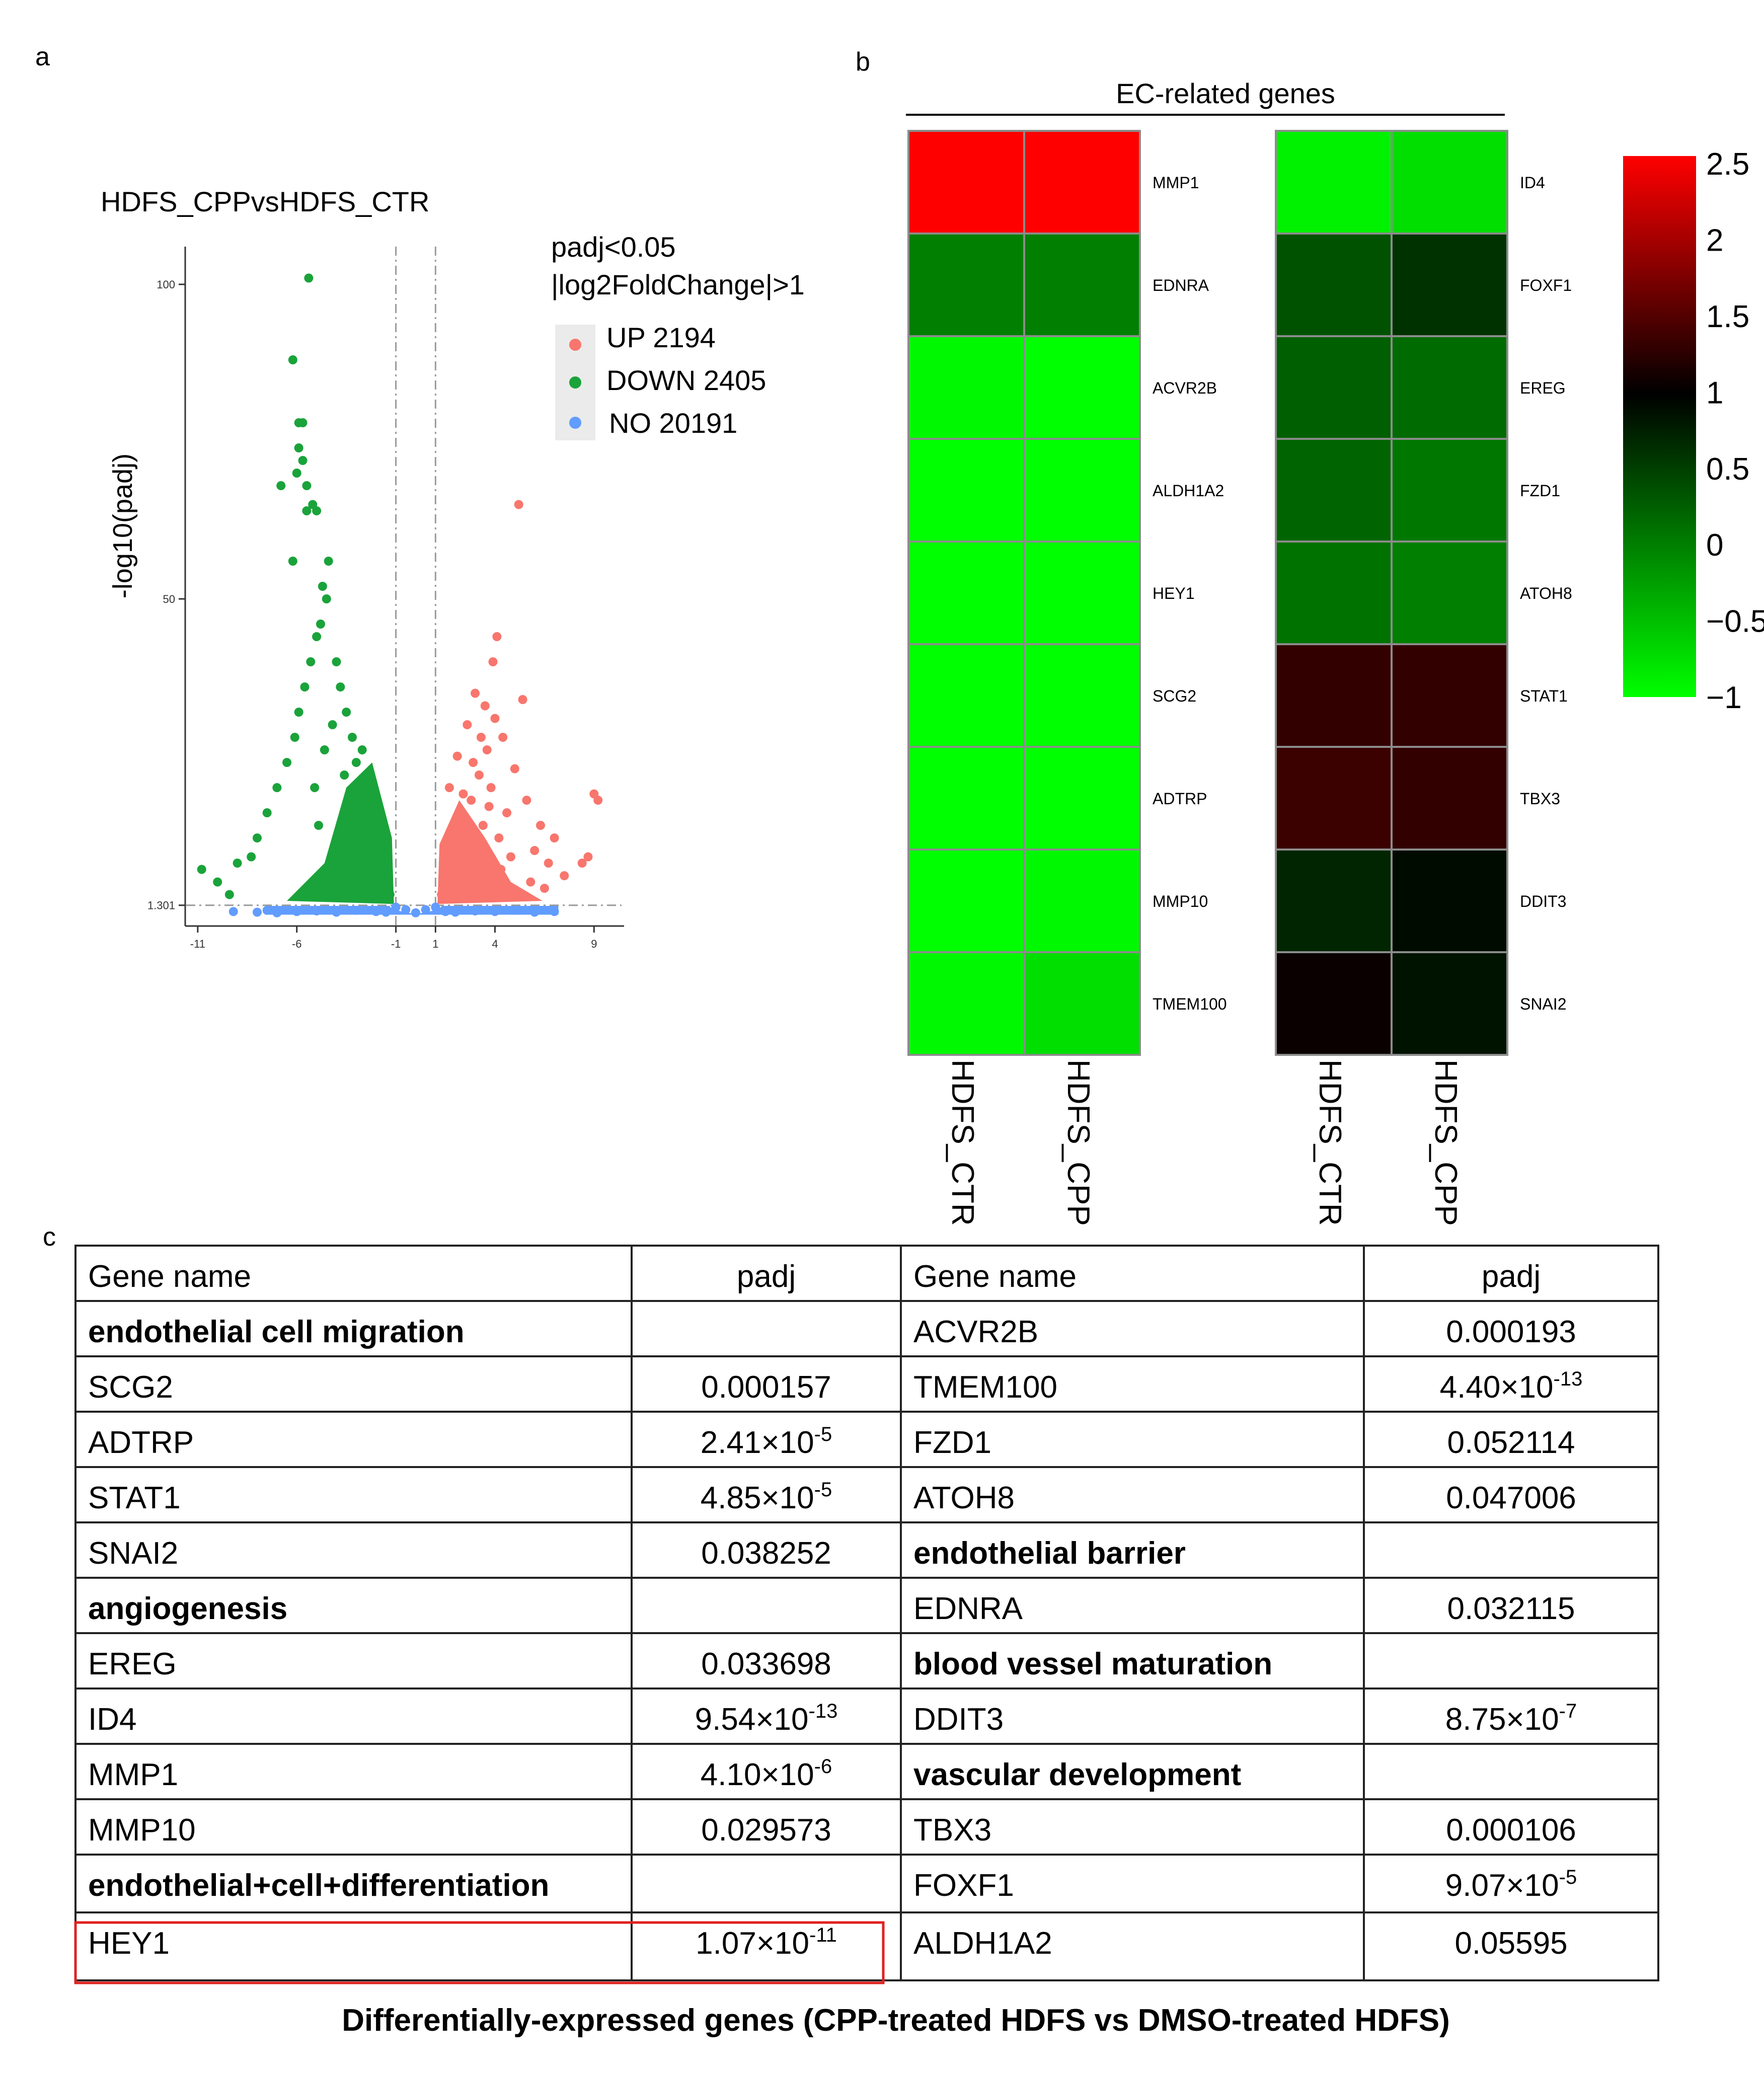  Describe the element at coordinates (42, 56) in the screenshot. I see `panel-label-a: a` at that location.